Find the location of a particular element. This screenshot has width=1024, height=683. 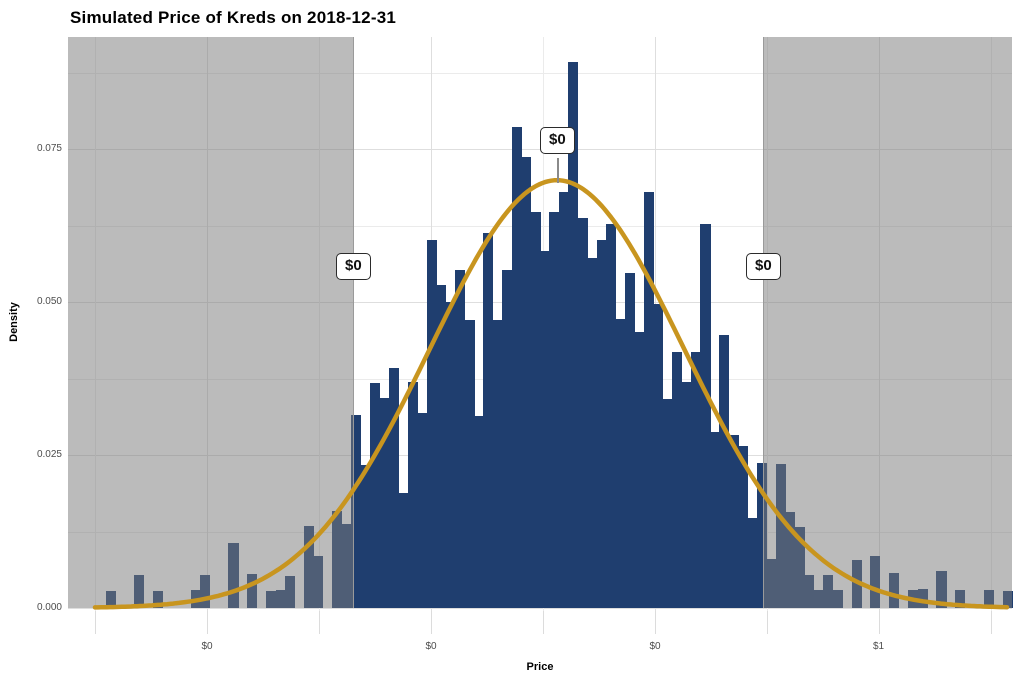

y-axis-title: Density is located at coordinates (14, 322).